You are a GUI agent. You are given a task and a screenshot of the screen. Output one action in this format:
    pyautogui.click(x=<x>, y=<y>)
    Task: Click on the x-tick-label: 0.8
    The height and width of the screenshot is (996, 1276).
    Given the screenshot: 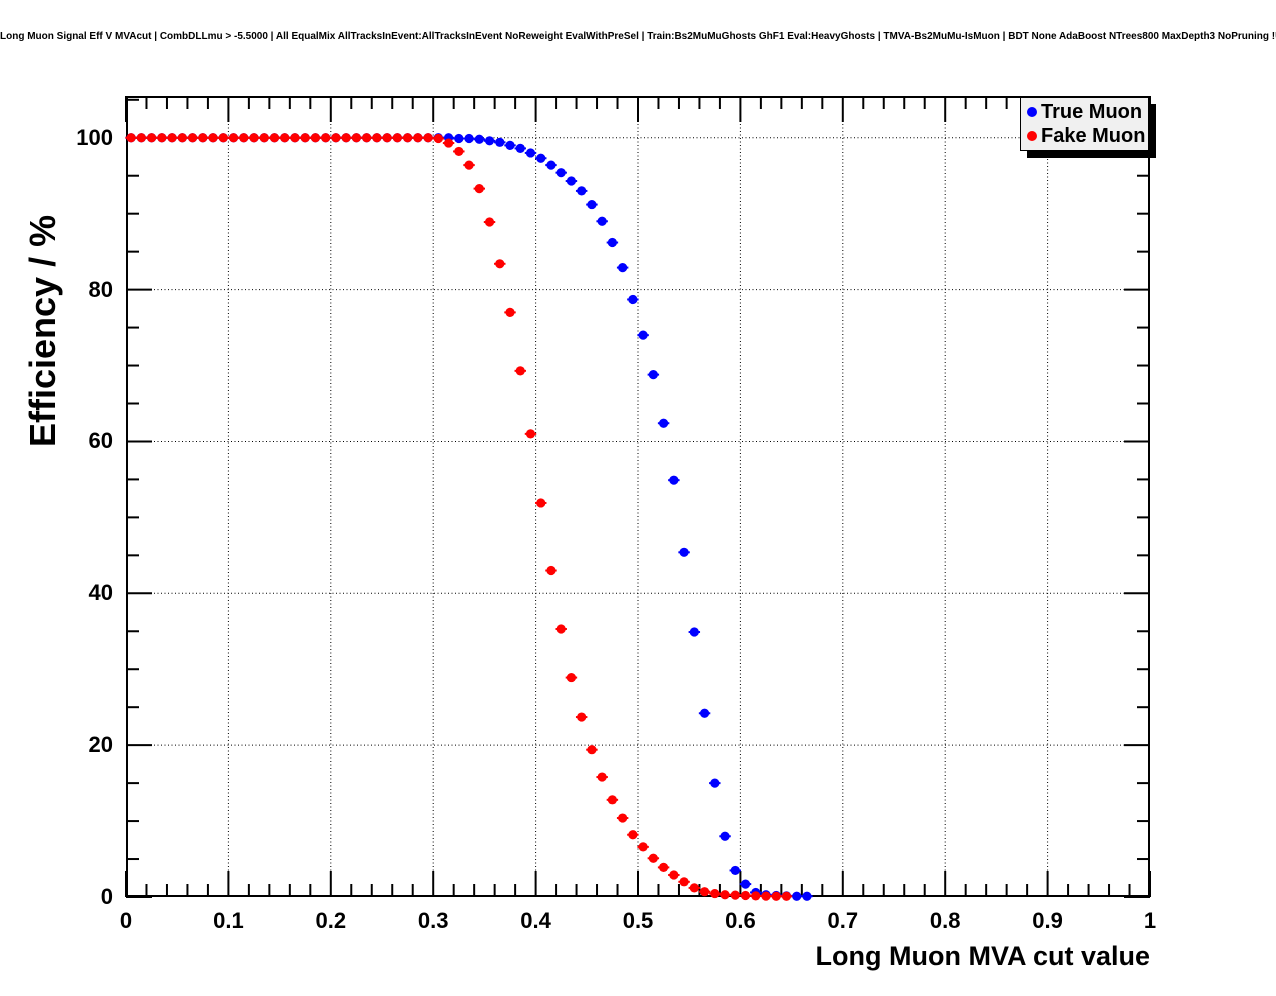 What is the action you would take?
    pyautogui.click(x=945, y=920)
    